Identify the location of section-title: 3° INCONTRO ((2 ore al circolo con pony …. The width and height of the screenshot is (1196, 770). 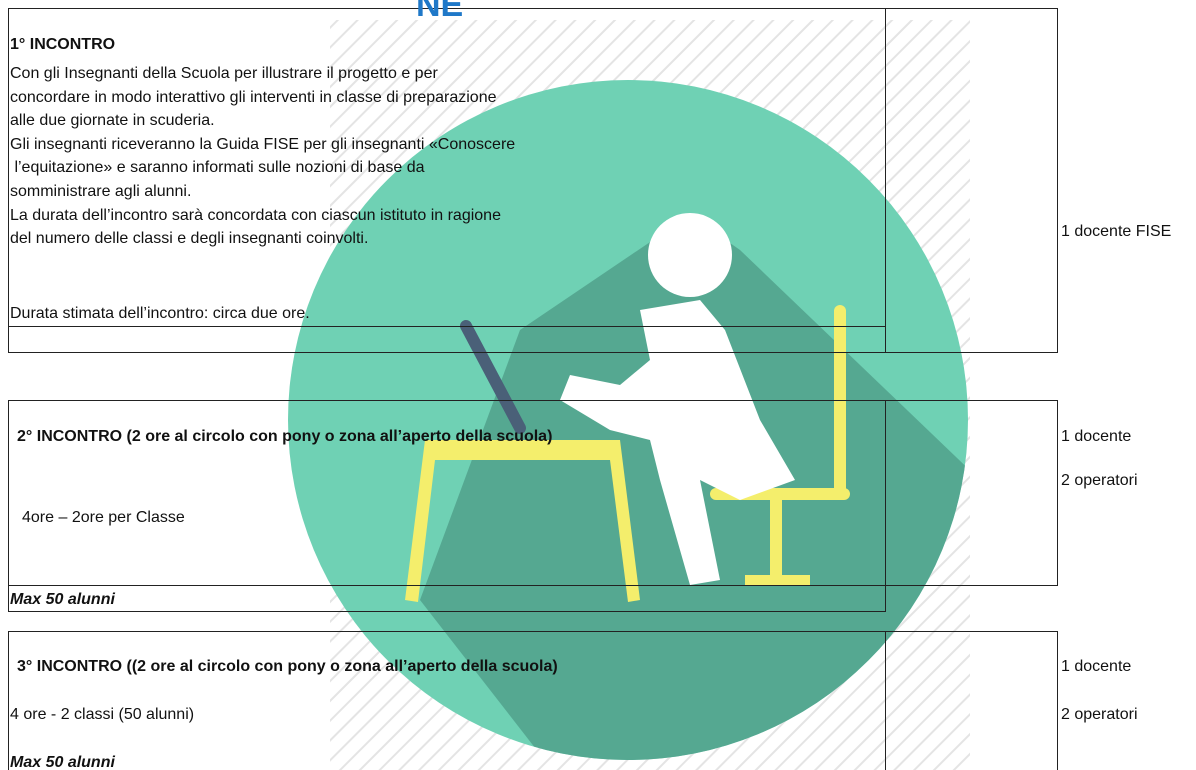
(287, 666).